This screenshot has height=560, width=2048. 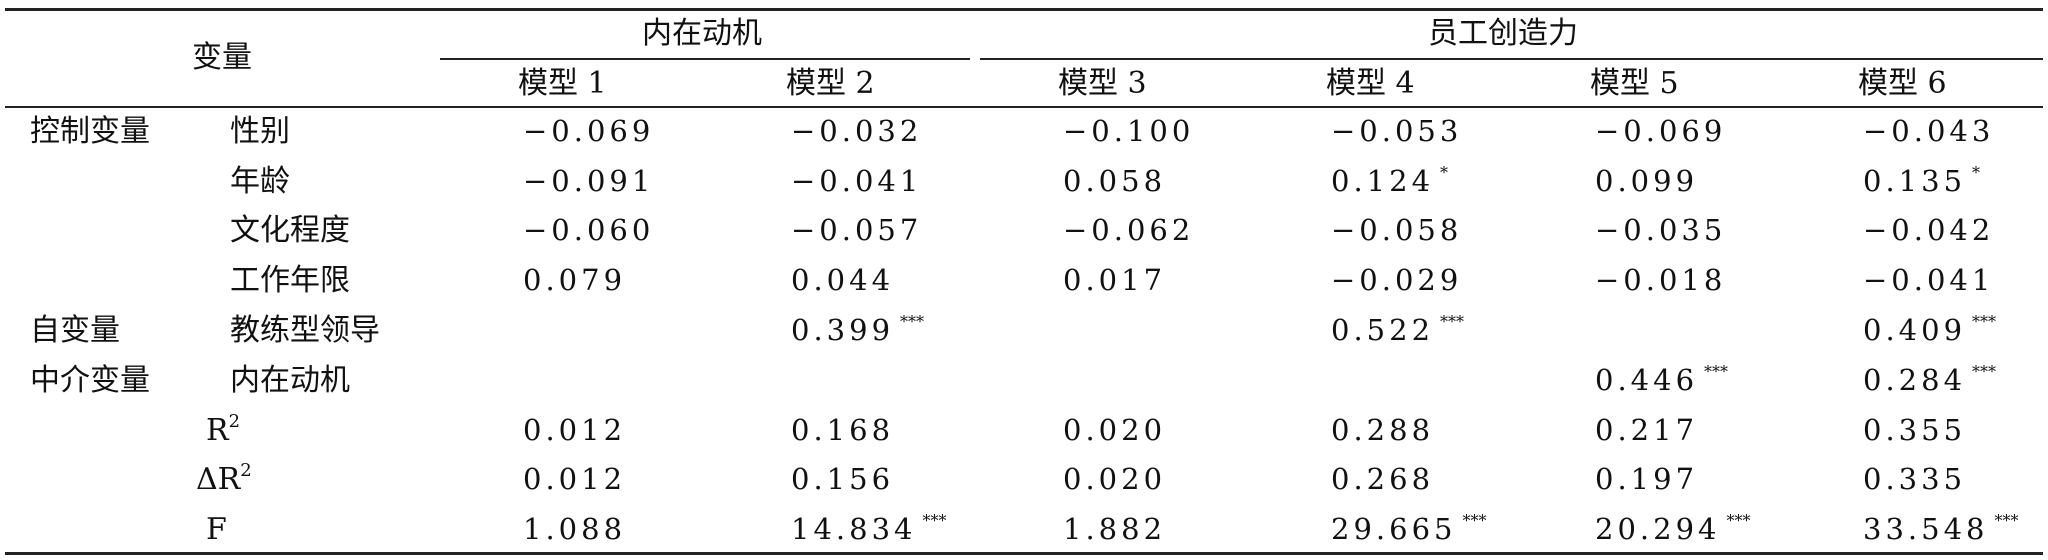 I want to click on table-cell: 0.284 ***, so click(x=1929, y=380).